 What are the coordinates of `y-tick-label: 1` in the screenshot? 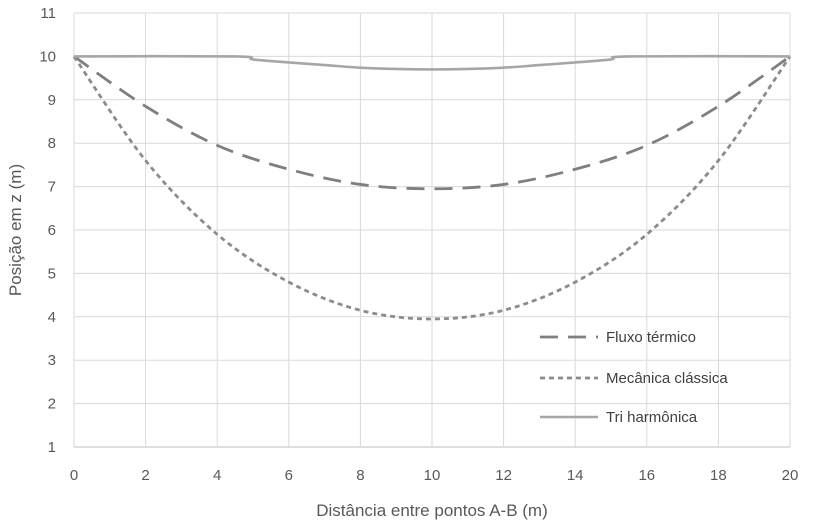 It's located at (52, 447).